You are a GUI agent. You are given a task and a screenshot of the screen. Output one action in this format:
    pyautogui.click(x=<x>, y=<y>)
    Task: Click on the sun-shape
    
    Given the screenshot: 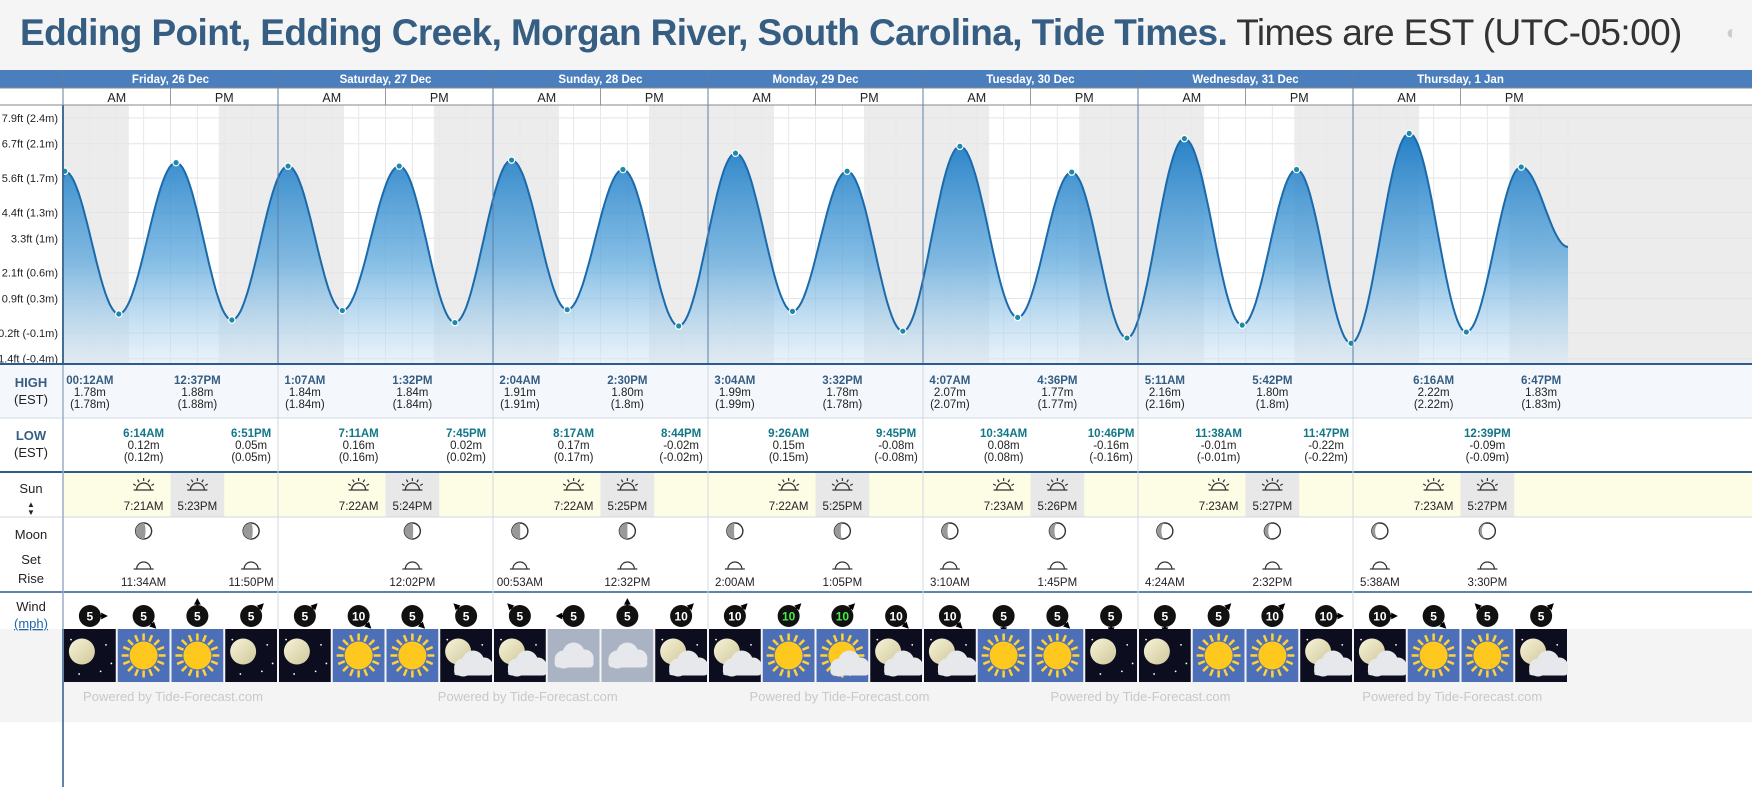 What is the action you would take?
    pyautogui.click(x=1433, y=655)
    